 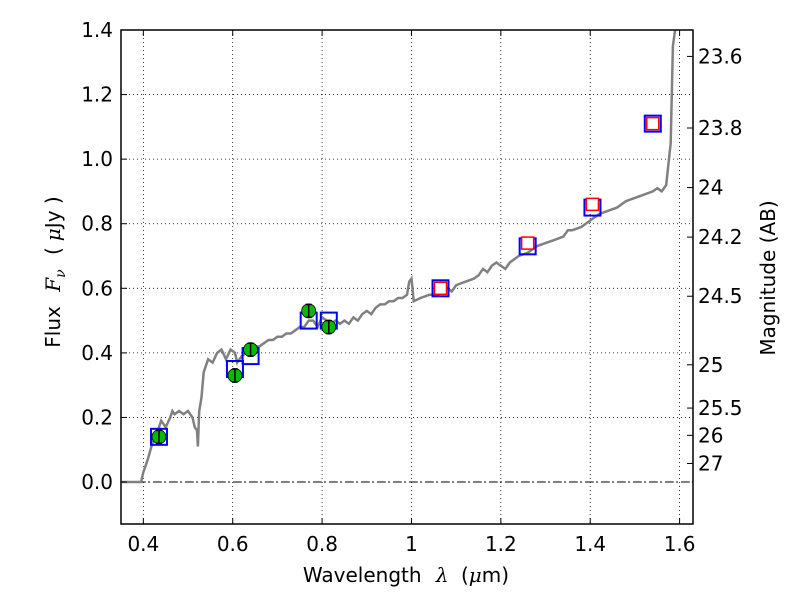 I want to click on mag-tick-label: 25.5, so click(x=720, y=408).